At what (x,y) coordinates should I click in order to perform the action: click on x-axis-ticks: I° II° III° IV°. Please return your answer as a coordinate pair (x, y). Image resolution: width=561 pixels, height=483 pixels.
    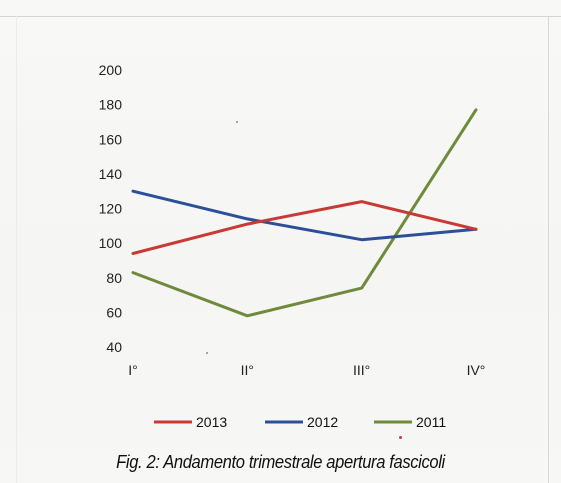
    Looking at the image, I should click on (306, 370).